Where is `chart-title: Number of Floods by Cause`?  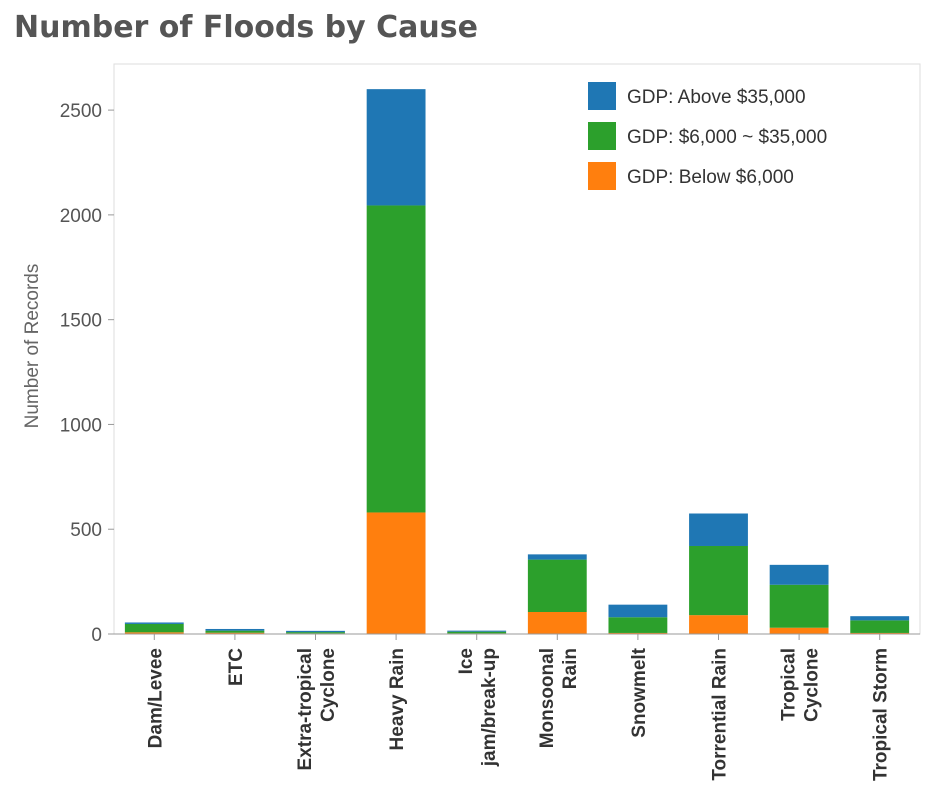
chart-title: Number of Floods by Cause is located at coordinates (246, 27).